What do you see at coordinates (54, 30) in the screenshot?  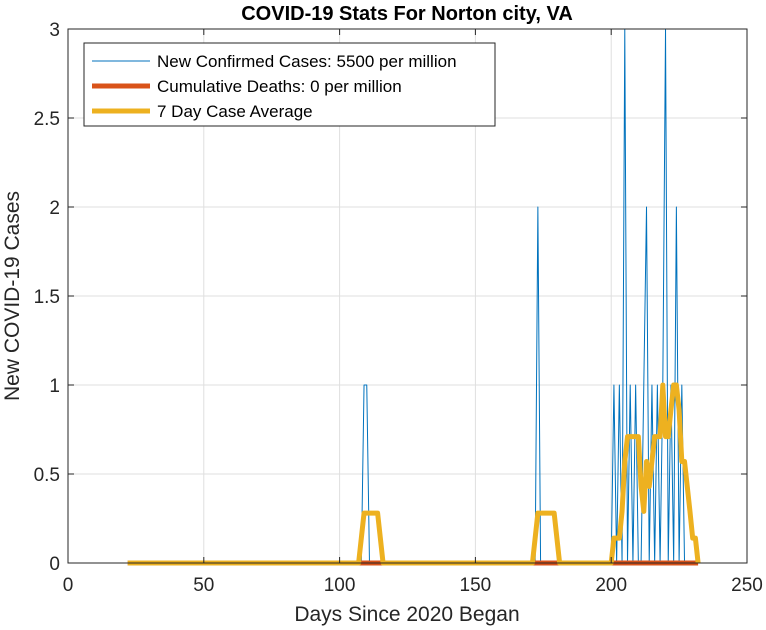 I see `y-tick-label: 3` at bounding box center [54, 30].